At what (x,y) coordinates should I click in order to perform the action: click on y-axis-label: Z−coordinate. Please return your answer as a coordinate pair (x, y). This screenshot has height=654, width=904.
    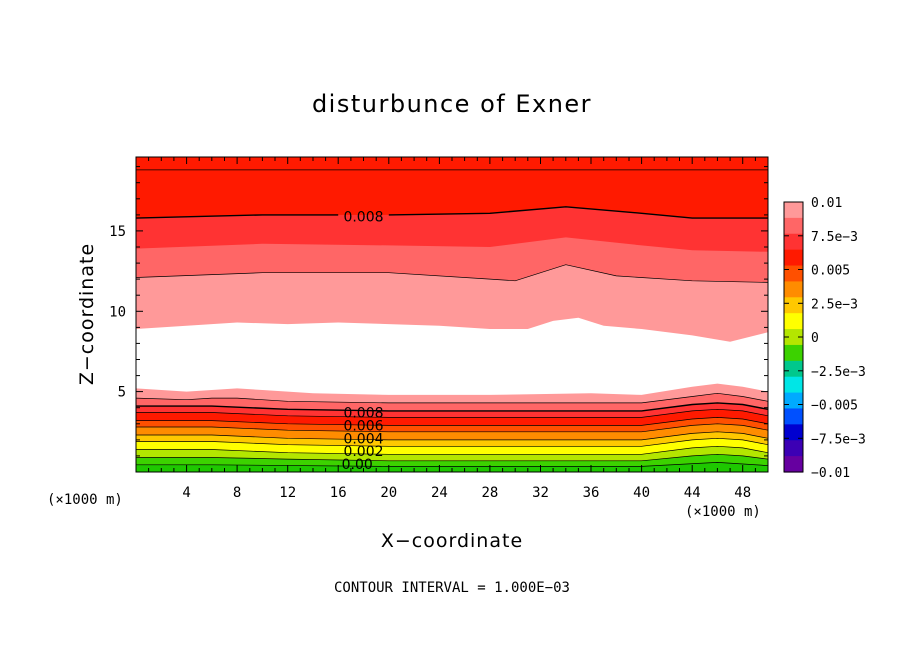
    Looking at the image, I should click on (87, 314).